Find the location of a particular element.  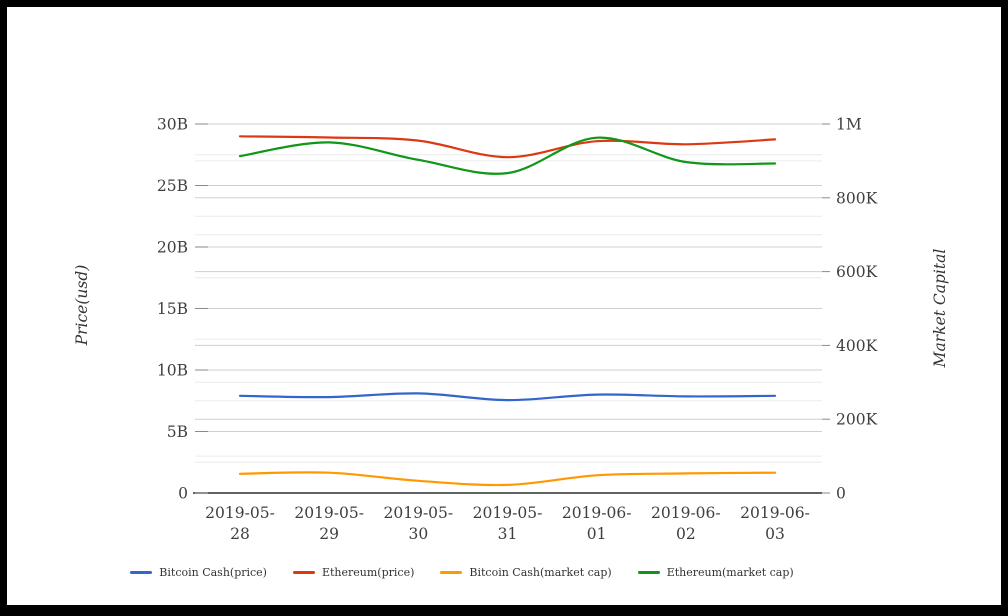

left-axis-tick-label: 0 is located at coordinates (183, 494).